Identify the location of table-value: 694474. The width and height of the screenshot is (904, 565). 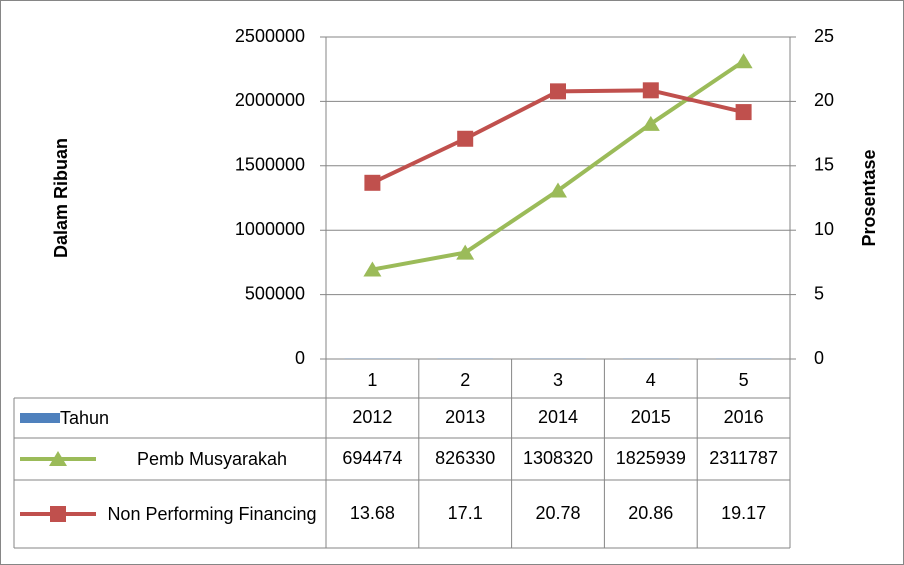
(372, 458).